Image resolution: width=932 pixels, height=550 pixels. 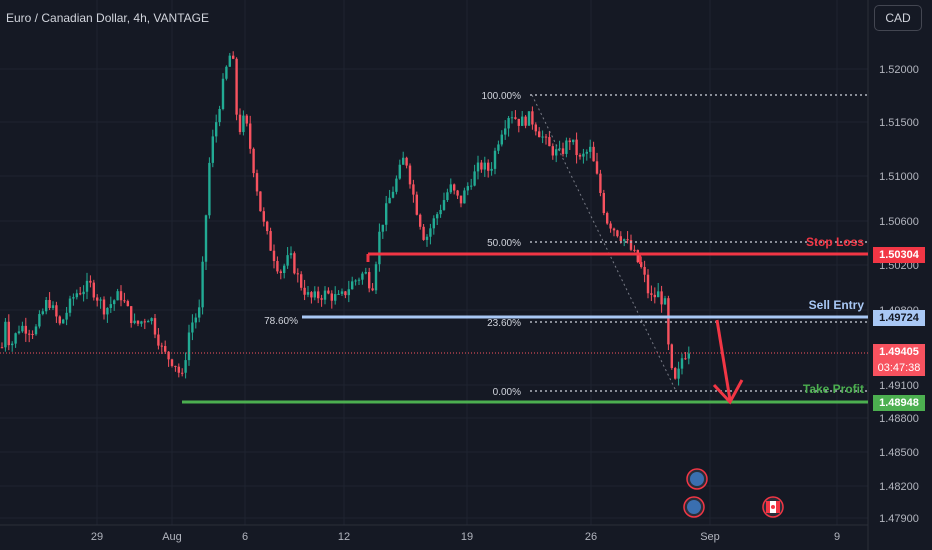 I want to click on price-tick-label: 1.51500, so click(x=899, y=123).